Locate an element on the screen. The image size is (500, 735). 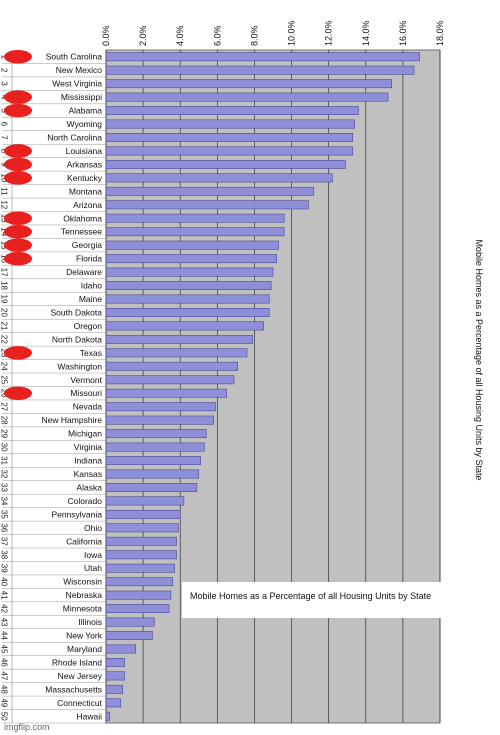
rank-number: 48 is located at coordinates (4, 689).